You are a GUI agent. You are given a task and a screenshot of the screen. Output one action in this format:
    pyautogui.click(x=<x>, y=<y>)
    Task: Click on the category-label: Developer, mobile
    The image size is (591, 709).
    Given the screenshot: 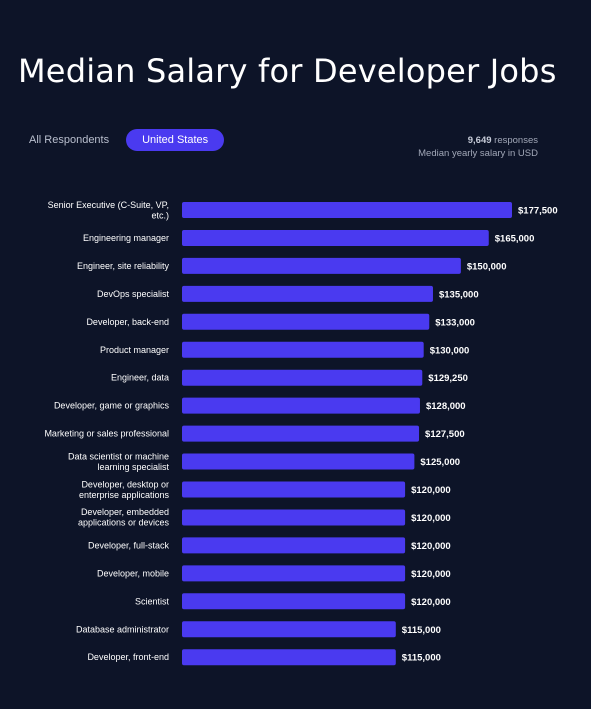 What is the action you would take?
    pyautogui.click(x=133, y=573)
    